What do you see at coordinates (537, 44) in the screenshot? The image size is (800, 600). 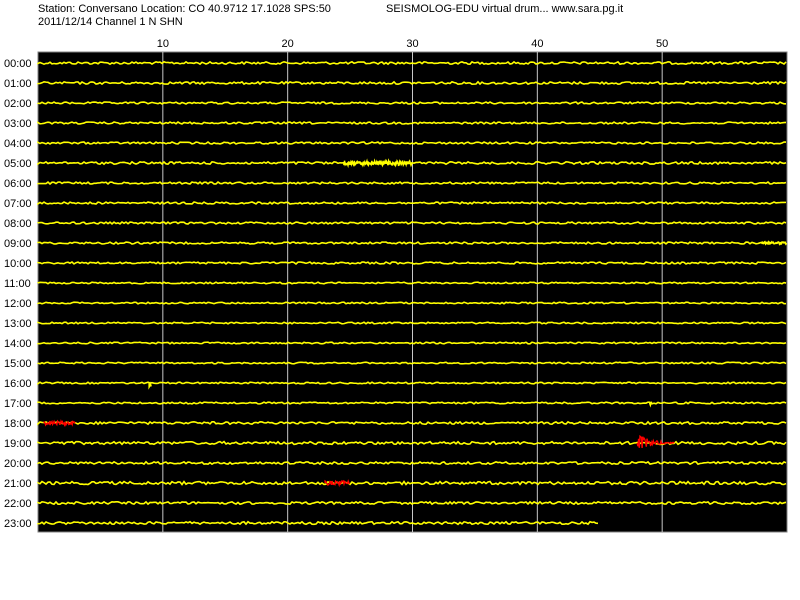 I see `x-tick-label: 40` at bounding box center [537, 44].